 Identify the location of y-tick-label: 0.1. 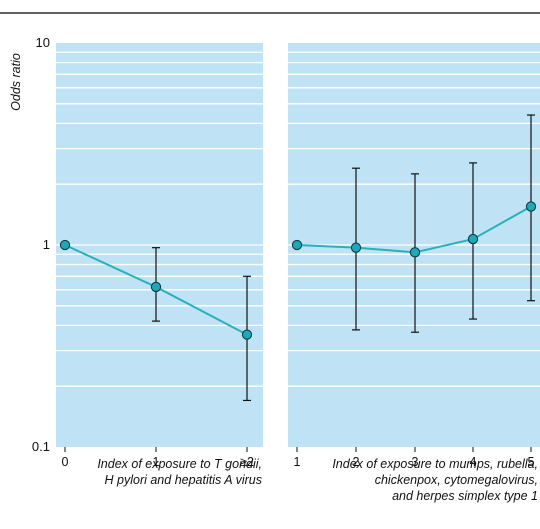
(41, 446).